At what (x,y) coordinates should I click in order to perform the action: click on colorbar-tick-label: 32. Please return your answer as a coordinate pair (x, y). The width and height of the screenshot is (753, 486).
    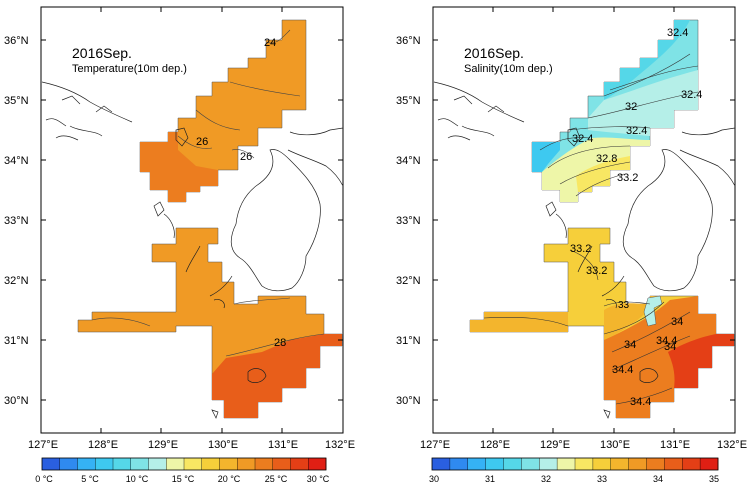
    Looking at the image, I should click on (546, 479).